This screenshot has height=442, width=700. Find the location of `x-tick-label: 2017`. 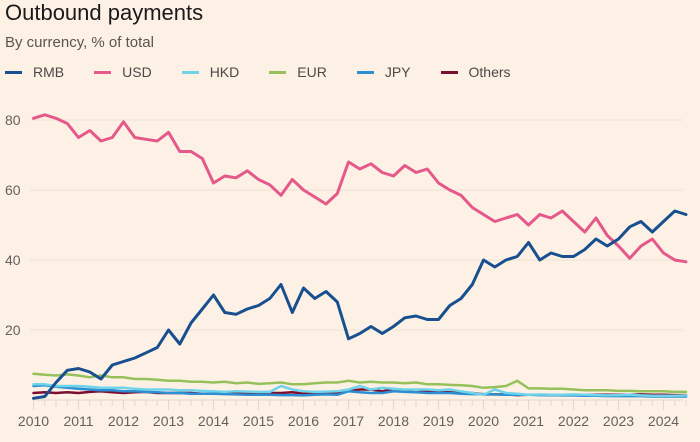

x-tick-label: 2017 is located at coordinates (348, 421).